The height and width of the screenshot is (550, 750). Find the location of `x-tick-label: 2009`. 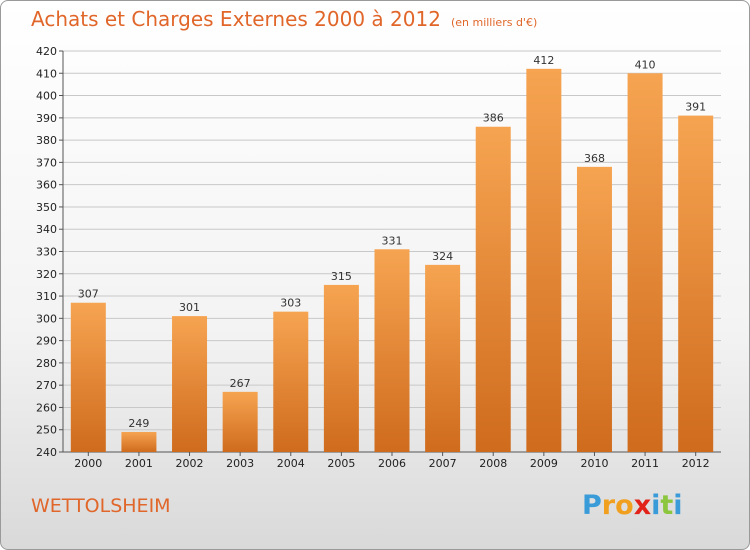

x-tick-label: 2009 is located at coordinates (544, 463).